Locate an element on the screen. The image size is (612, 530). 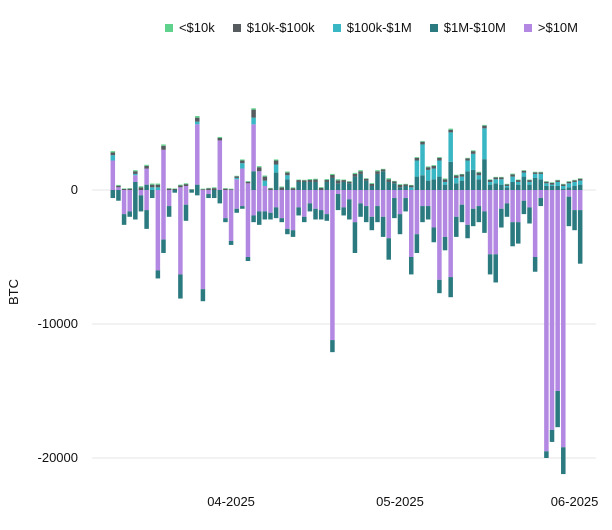
legend-swatch is located at coordinates (168, 27).